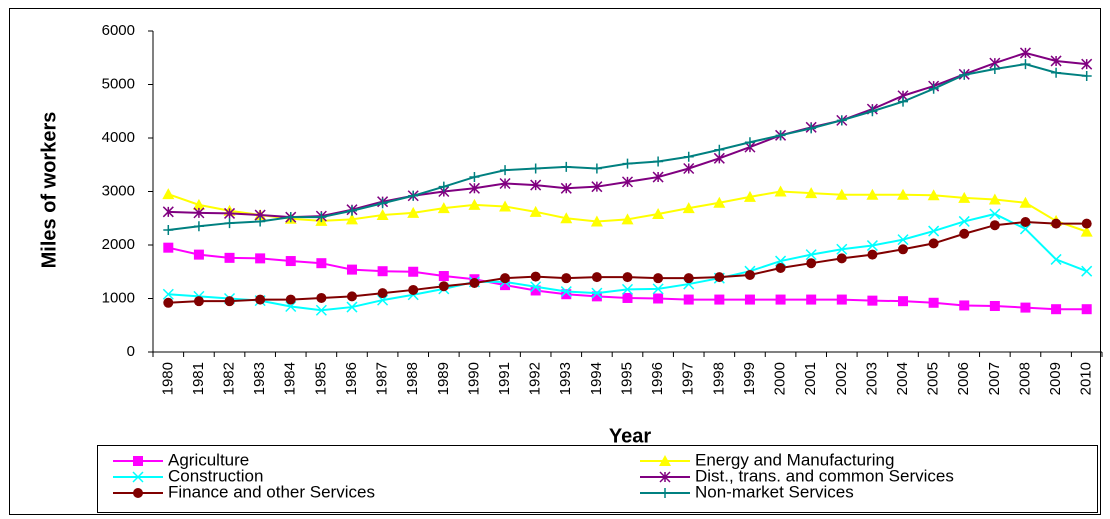 This screenshot has width=1110, height=519. I want to click on legend-label: Construction, so click(215, 475).